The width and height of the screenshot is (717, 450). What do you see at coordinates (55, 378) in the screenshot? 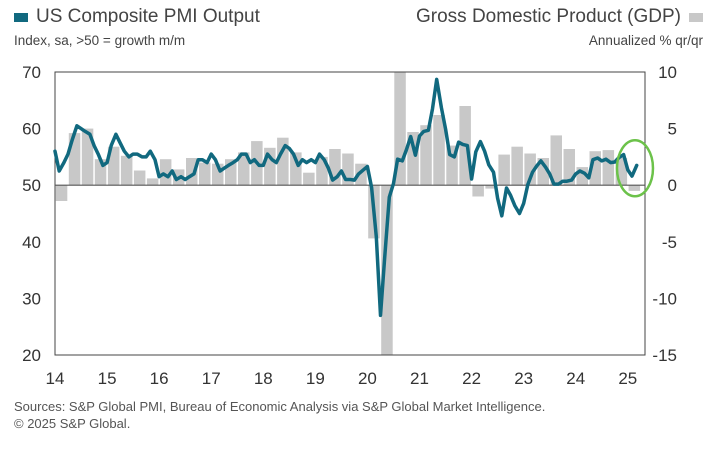
I see `x-axis-tick: 14` at bounding box center [55, 378].